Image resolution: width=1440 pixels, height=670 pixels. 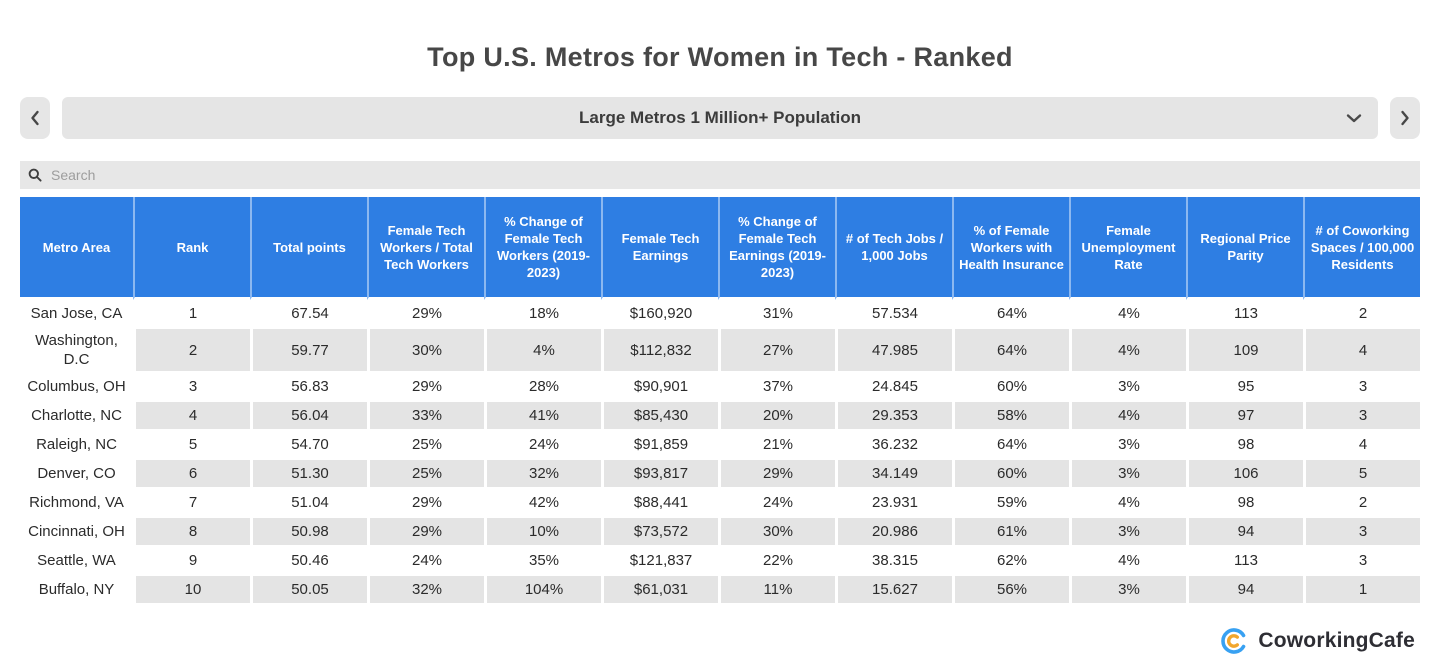 I want to click on metro-area-cell: Cincinnati, OH, so click(x=76, y=532).